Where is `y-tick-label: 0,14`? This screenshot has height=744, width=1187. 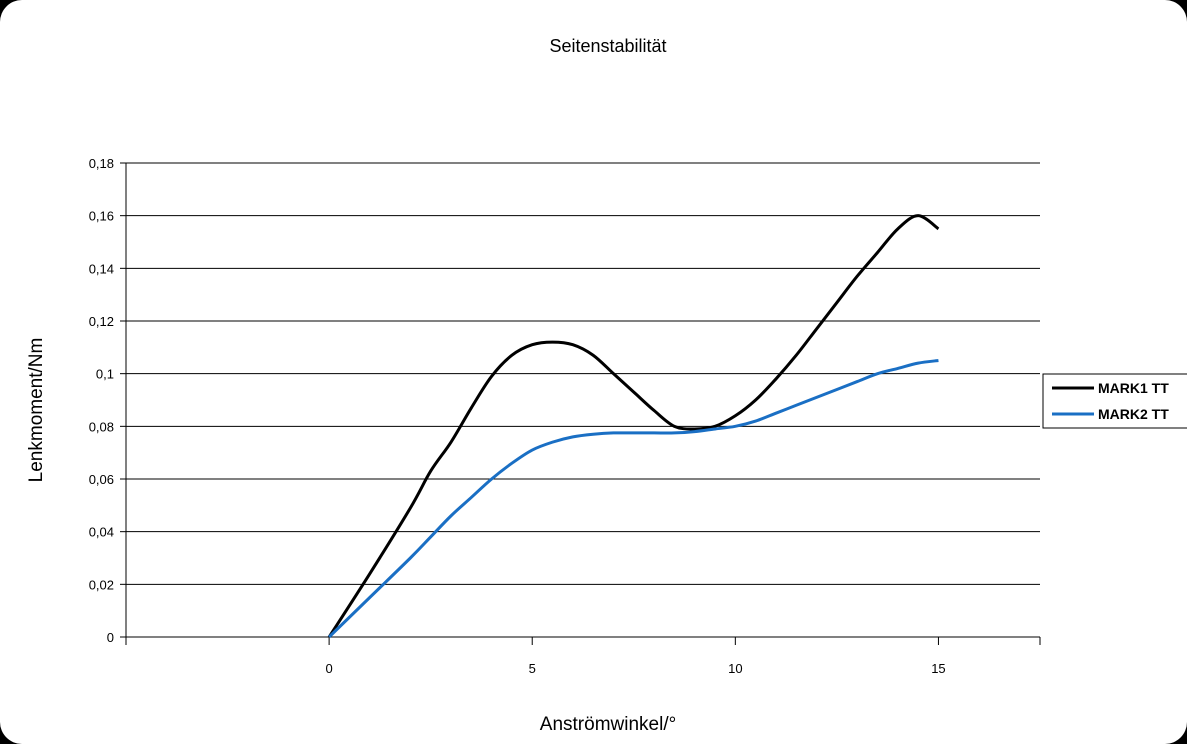 y-tick-label: 0,14 is located at coordinates (101, 268).